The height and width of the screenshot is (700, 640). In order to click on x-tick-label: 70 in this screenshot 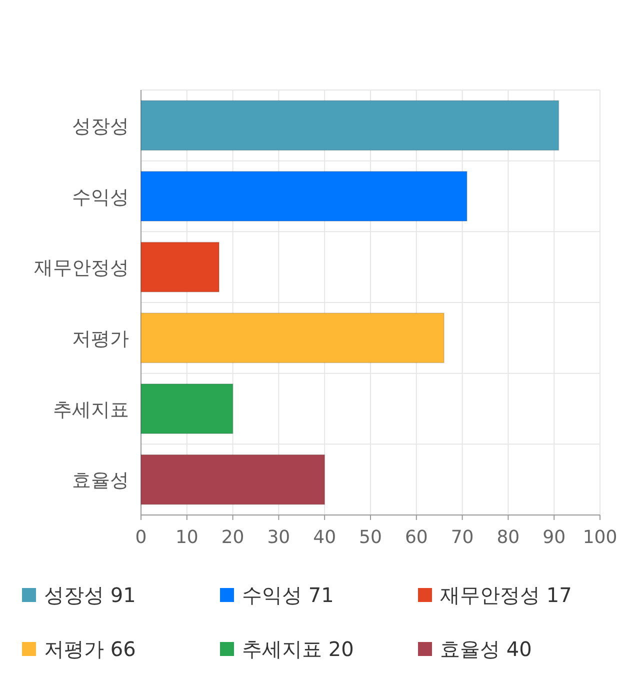, I will do `click(462, 537)`.